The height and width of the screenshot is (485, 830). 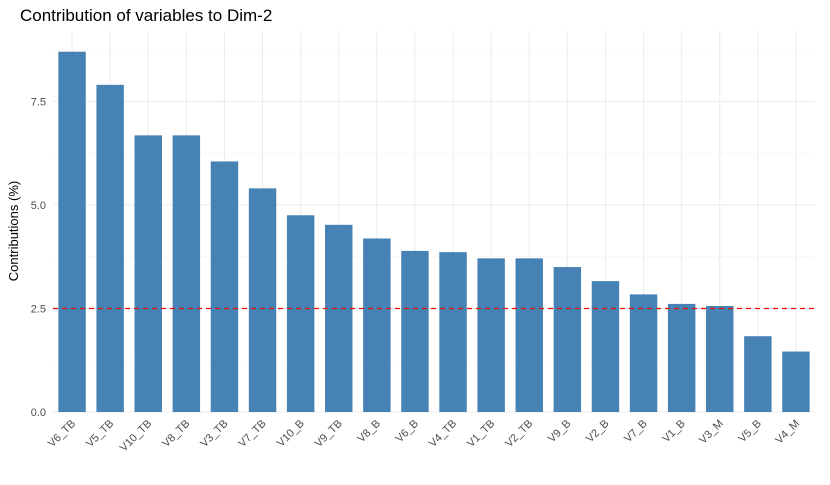 What do you see at coordinates (329, 434) in the screenshot?
I see `x-tick-label: V9_TB` at bounding box center [329, 434].